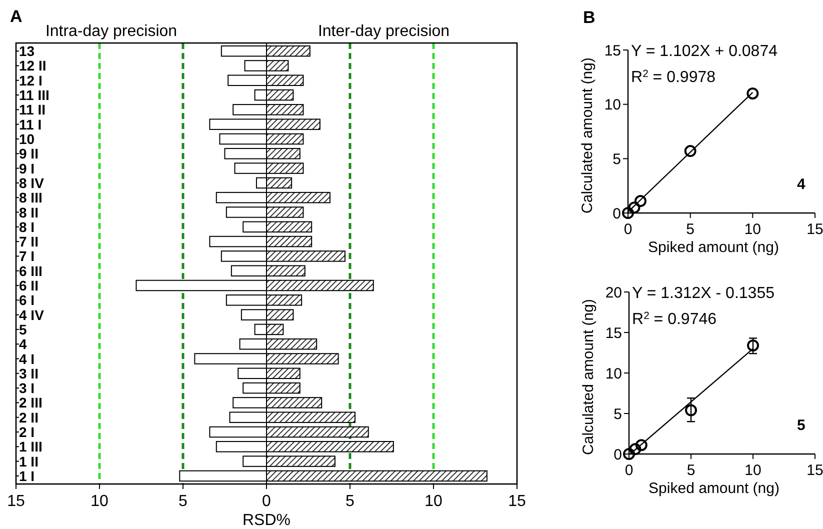 Image resolution: width=823 pixels, height=529 pixels. Describe the element at coordinates (30, 80) in the screenshot. I see `y-tick-label: 12 I` at that location.